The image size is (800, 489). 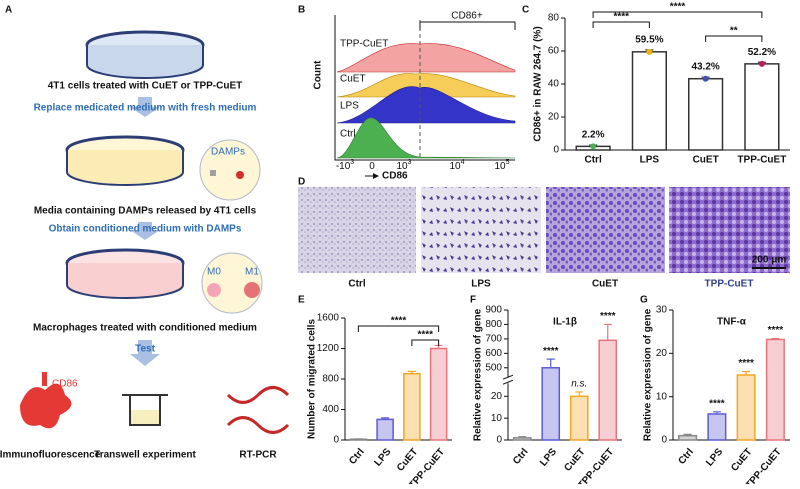 I want to click on panel-label: C, so click(x=525, y=10).